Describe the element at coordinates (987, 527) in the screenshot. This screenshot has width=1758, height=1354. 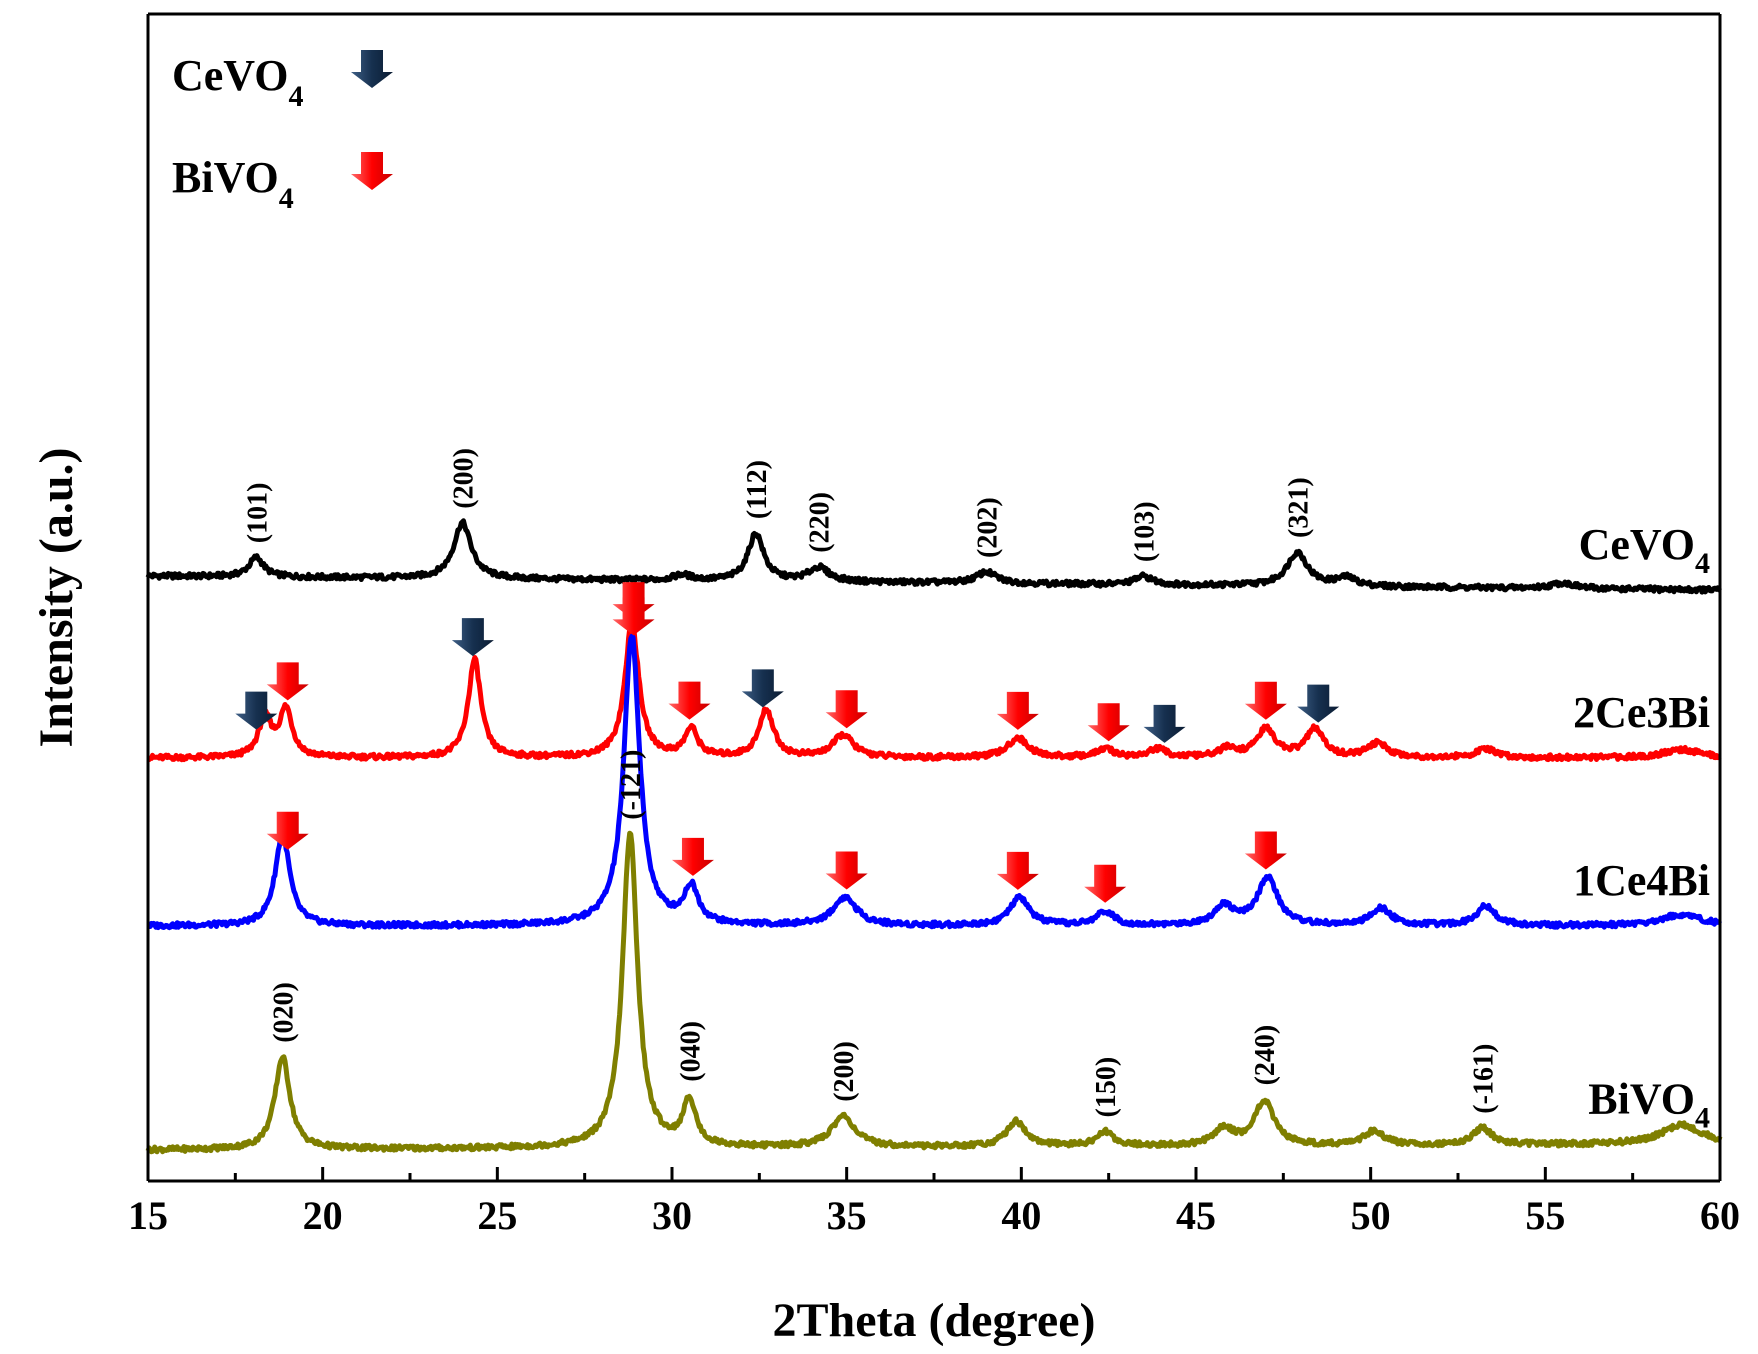
I see `annotation-cevo4-202: (202)` at that location.